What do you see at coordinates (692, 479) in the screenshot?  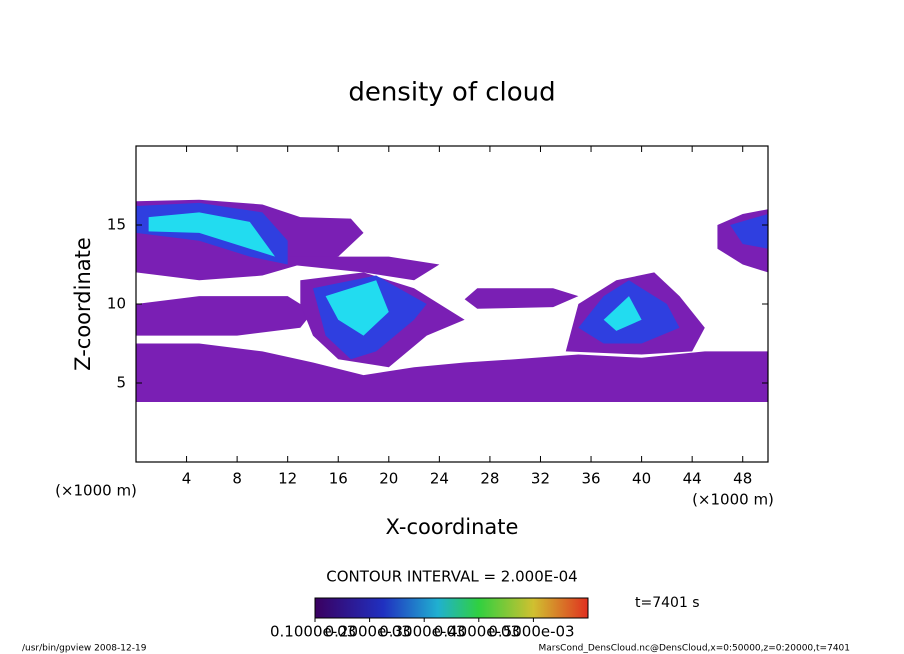 I see `x-tick-label: 44` at bounding box center [692, 479].